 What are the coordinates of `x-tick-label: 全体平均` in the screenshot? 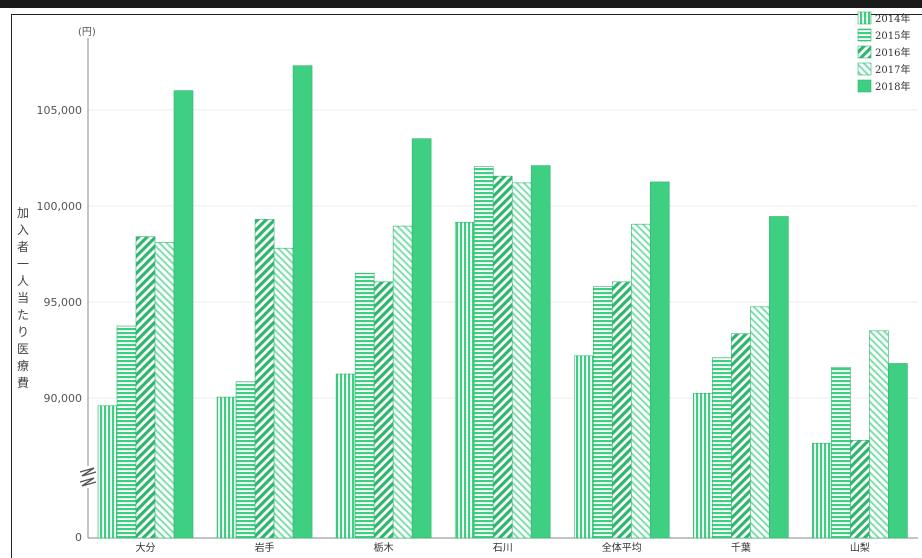 It's located at (622, 547).